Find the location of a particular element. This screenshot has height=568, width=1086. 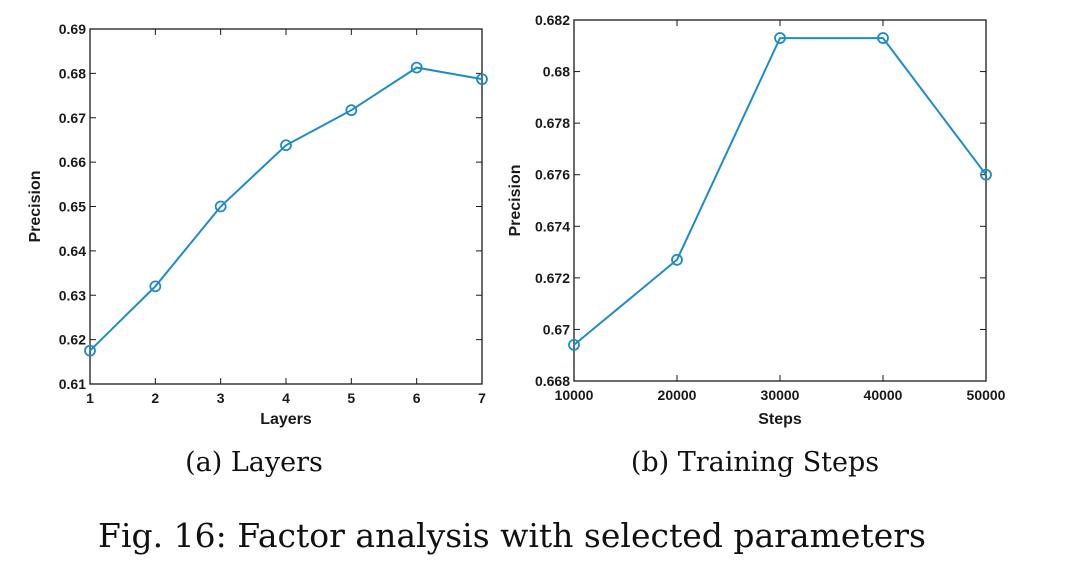

y-tick-label: 0.682 is located at coordinates (552, 20).